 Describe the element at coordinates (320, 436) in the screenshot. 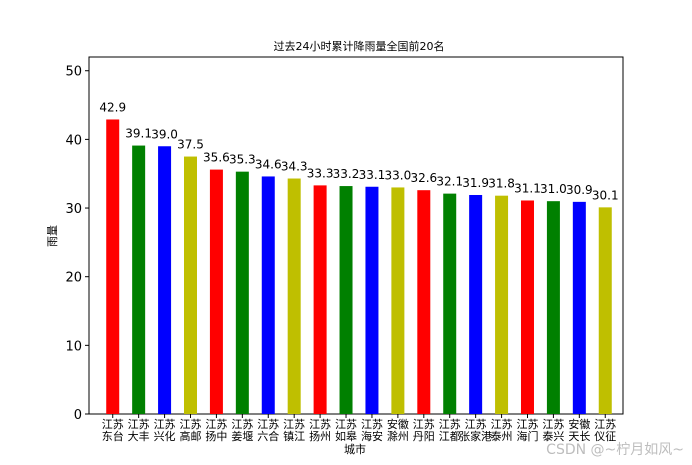

I see `x-tick-label-line: 扬州` at that location.